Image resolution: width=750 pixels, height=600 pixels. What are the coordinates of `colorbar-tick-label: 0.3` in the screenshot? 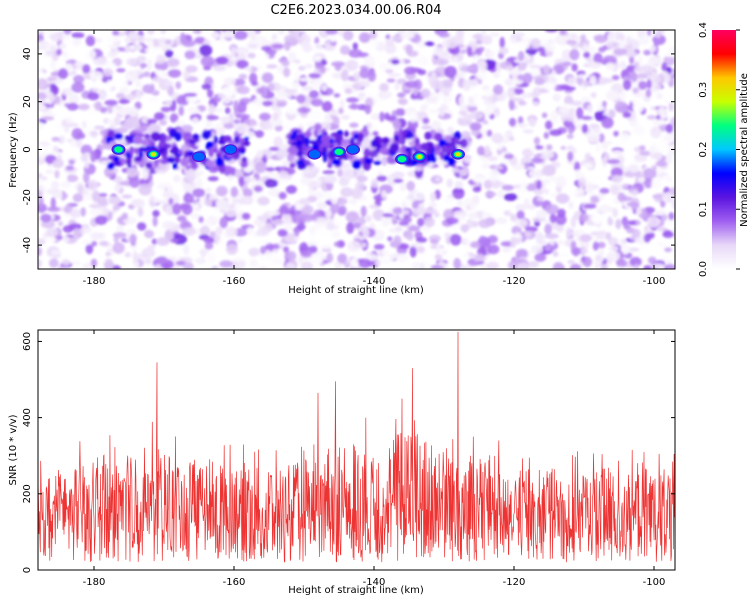 It's located at (703, 90).